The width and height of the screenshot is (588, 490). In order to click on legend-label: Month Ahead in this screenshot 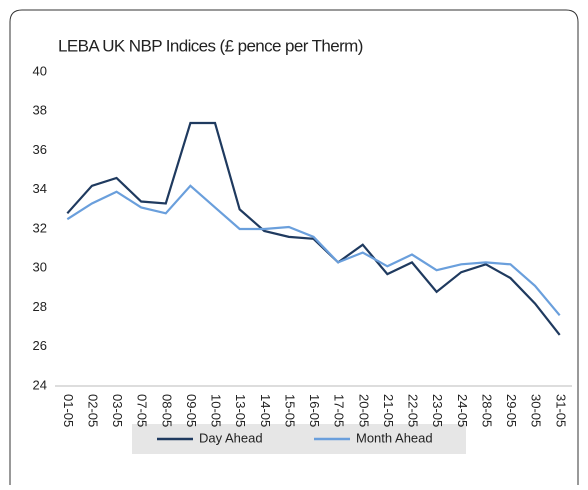, I will do `click(394, 437)`.